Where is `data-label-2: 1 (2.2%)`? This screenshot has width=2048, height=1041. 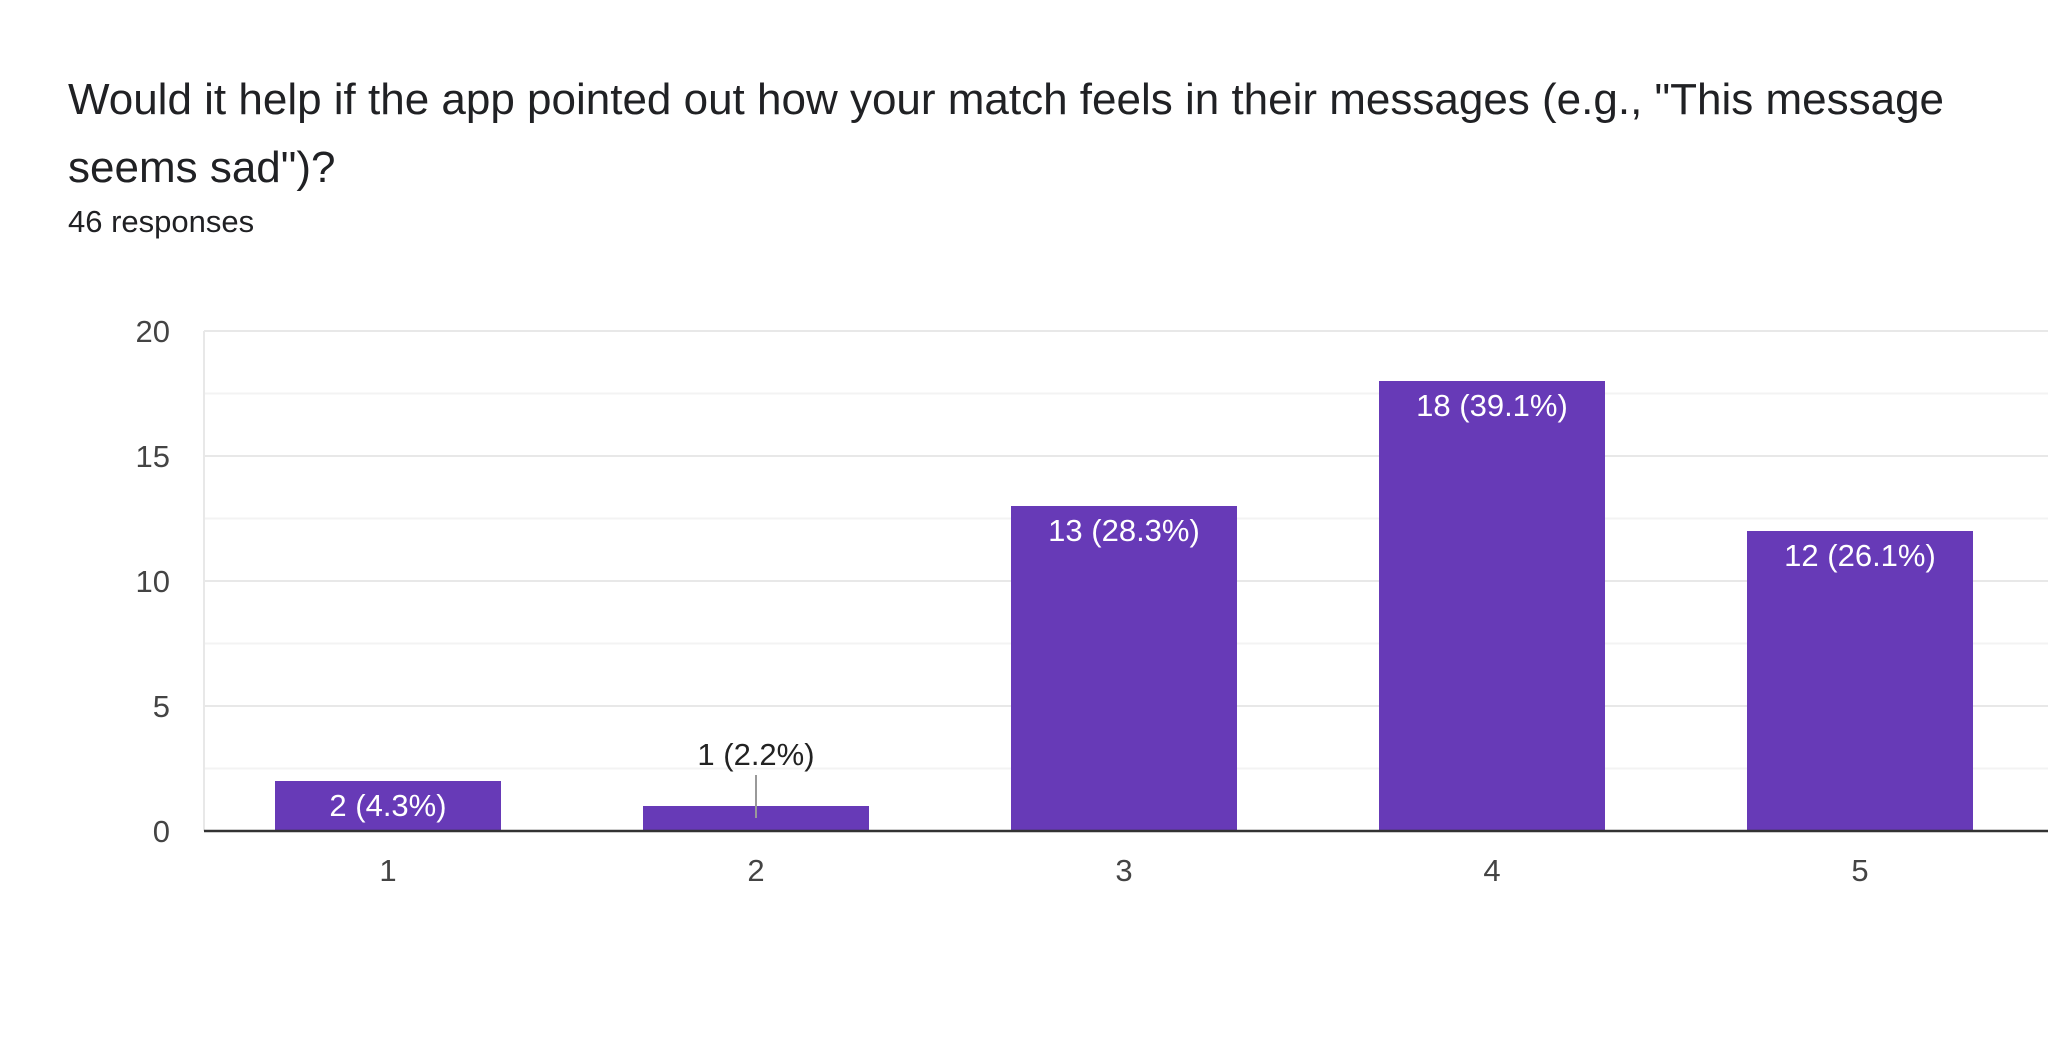
data-label-2: 1 (2.2%) is located at coordinates (755, 754).